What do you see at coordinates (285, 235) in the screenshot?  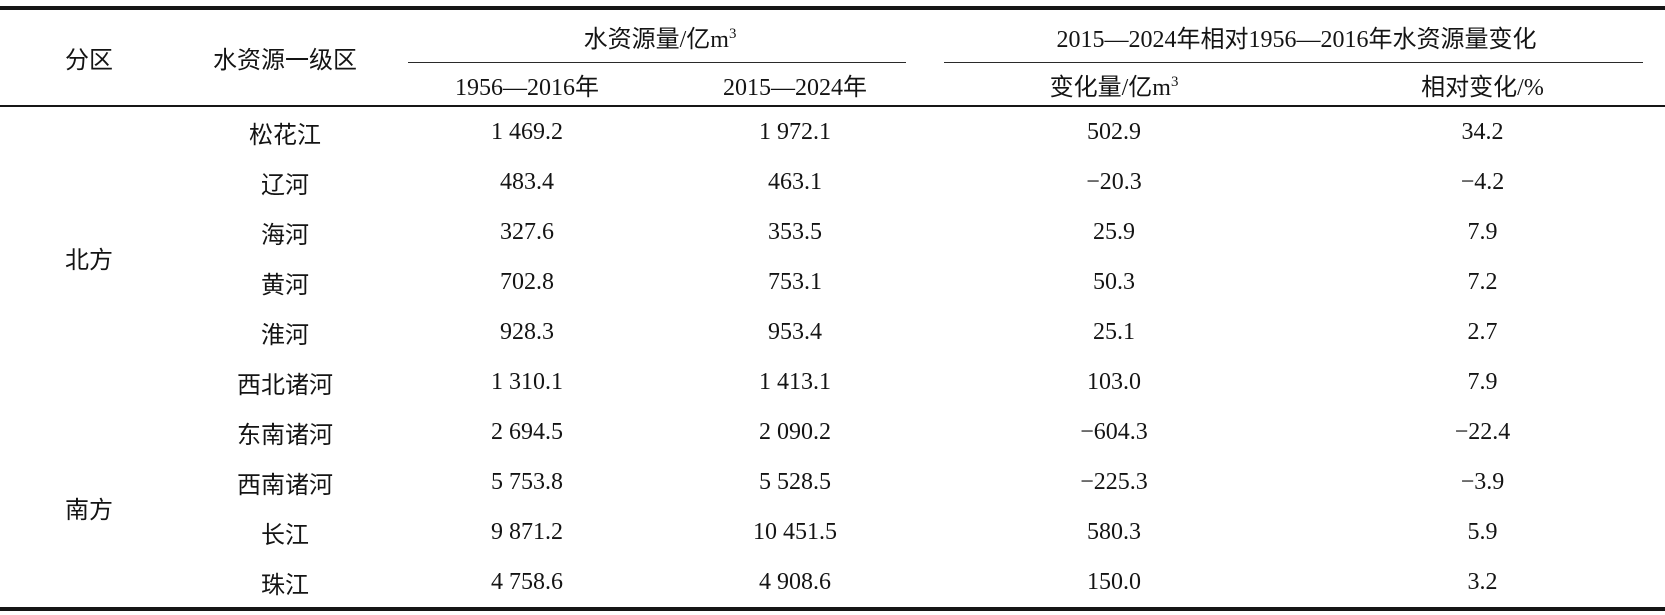 I see `basin-cell: 海河` at bounding box center [285, 235].